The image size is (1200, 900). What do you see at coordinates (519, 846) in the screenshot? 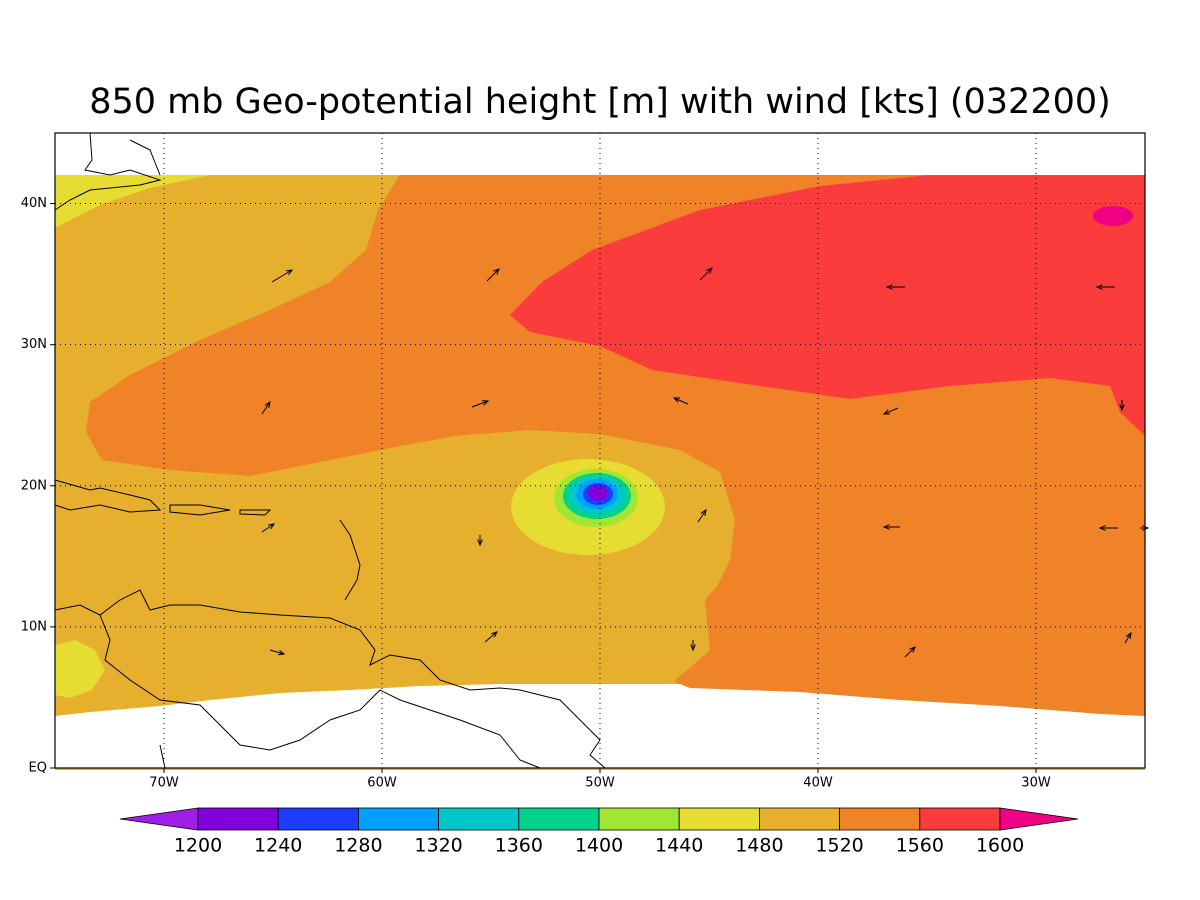
I see `colorbar-label: 1360` at bounding box center [519, 846].